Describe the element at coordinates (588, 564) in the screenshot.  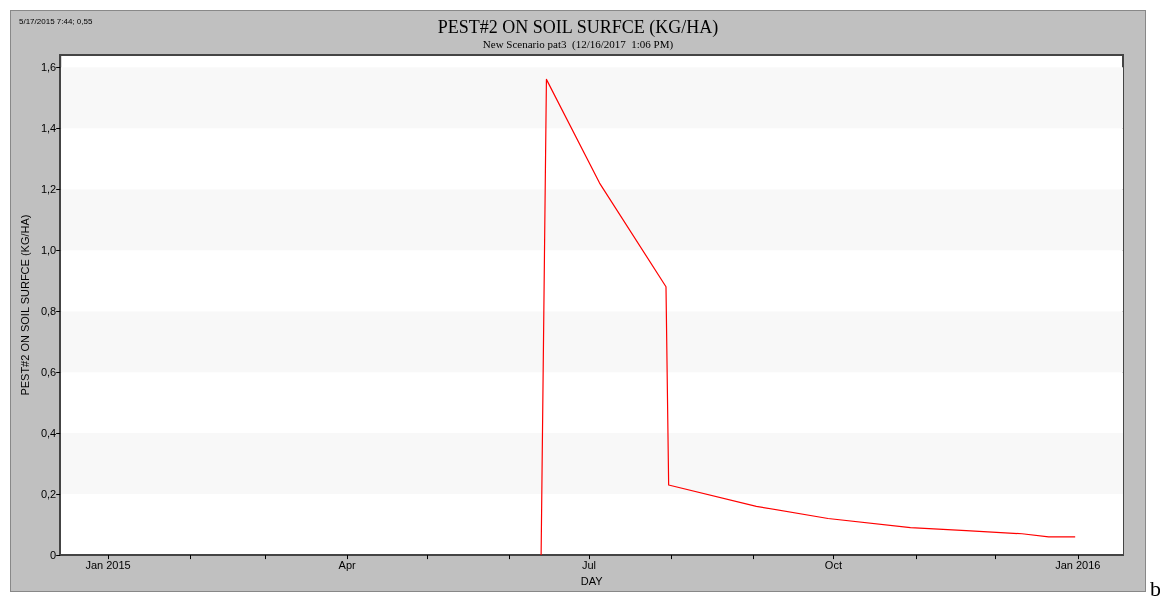
I see `x-tick-label: Jul` at that location.